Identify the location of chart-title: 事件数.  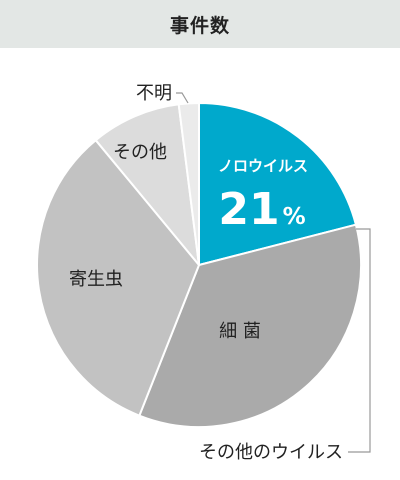
(199, 25).